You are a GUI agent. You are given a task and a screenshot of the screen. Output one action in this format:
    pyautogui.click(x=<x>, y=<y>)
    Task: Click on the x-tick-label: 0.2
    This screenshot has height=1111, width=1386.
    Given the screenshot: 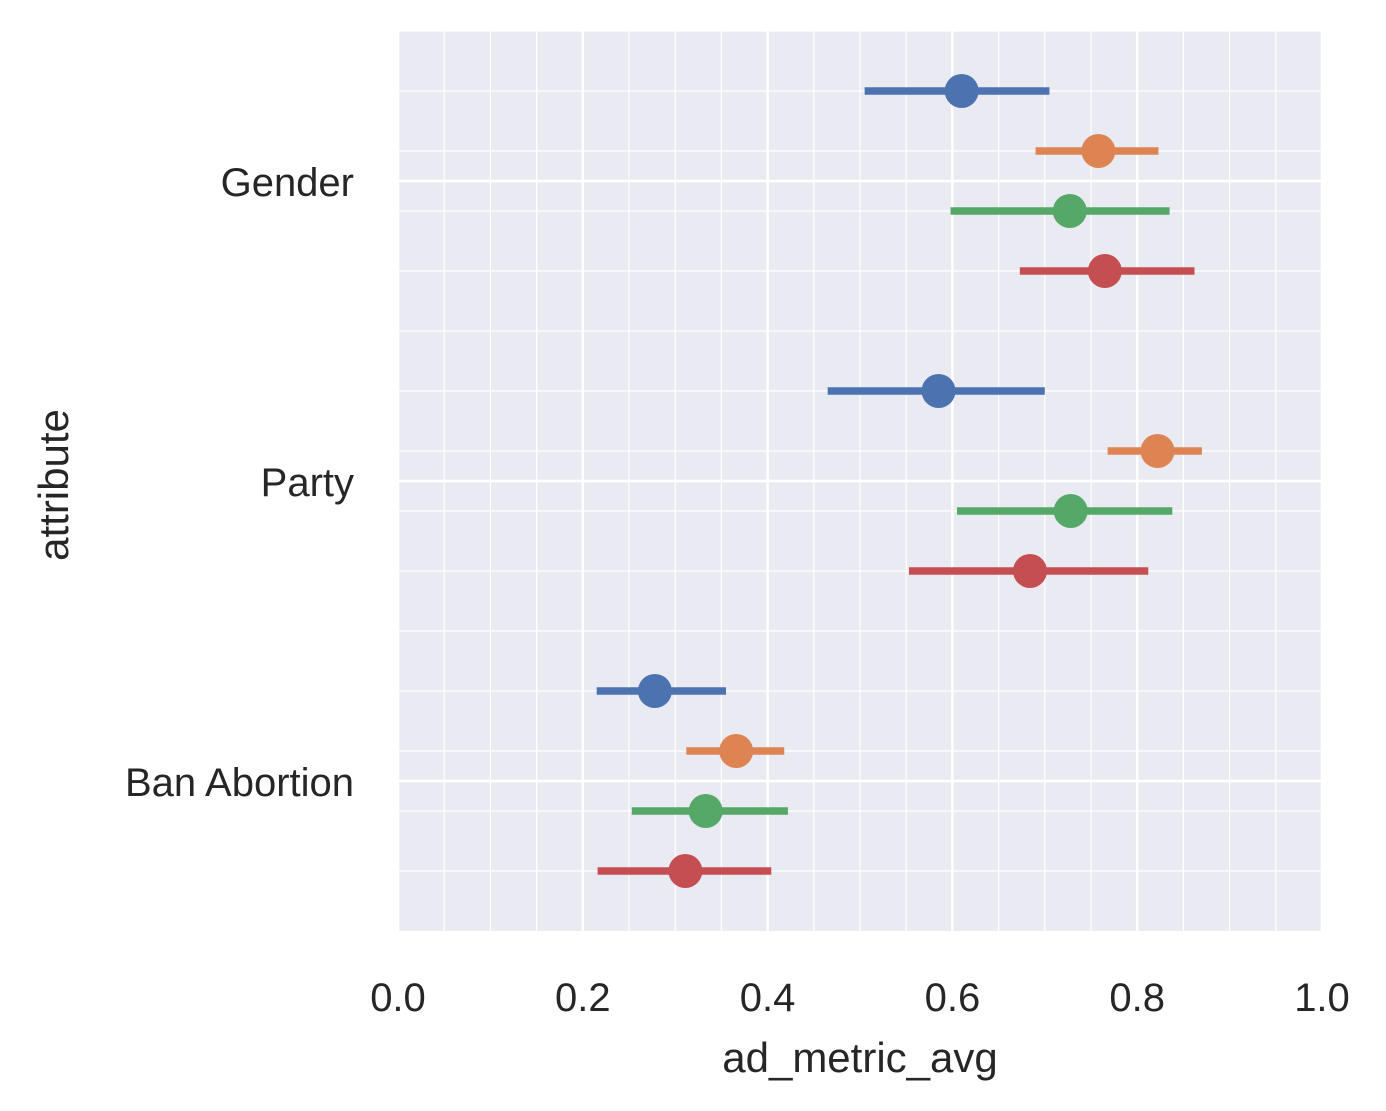 What is the action you would take?
    pyautogui.click(x=583, y=998)
    